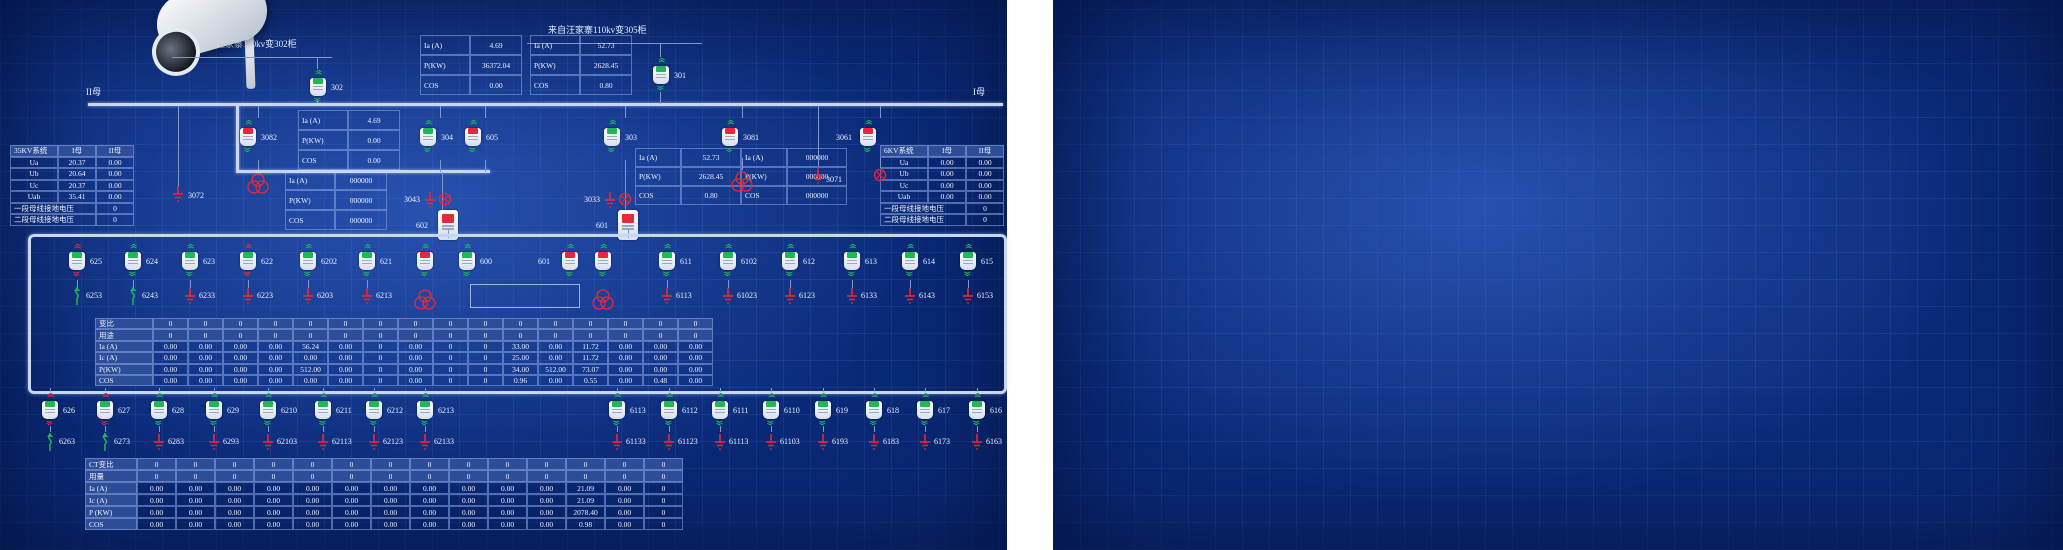 This screenshot has width=2063, height=550. What do you see at coordinates (344, 410) in the screenshot?
I see `breaker-label-6211: 6211` at bounding box center [344, 410].